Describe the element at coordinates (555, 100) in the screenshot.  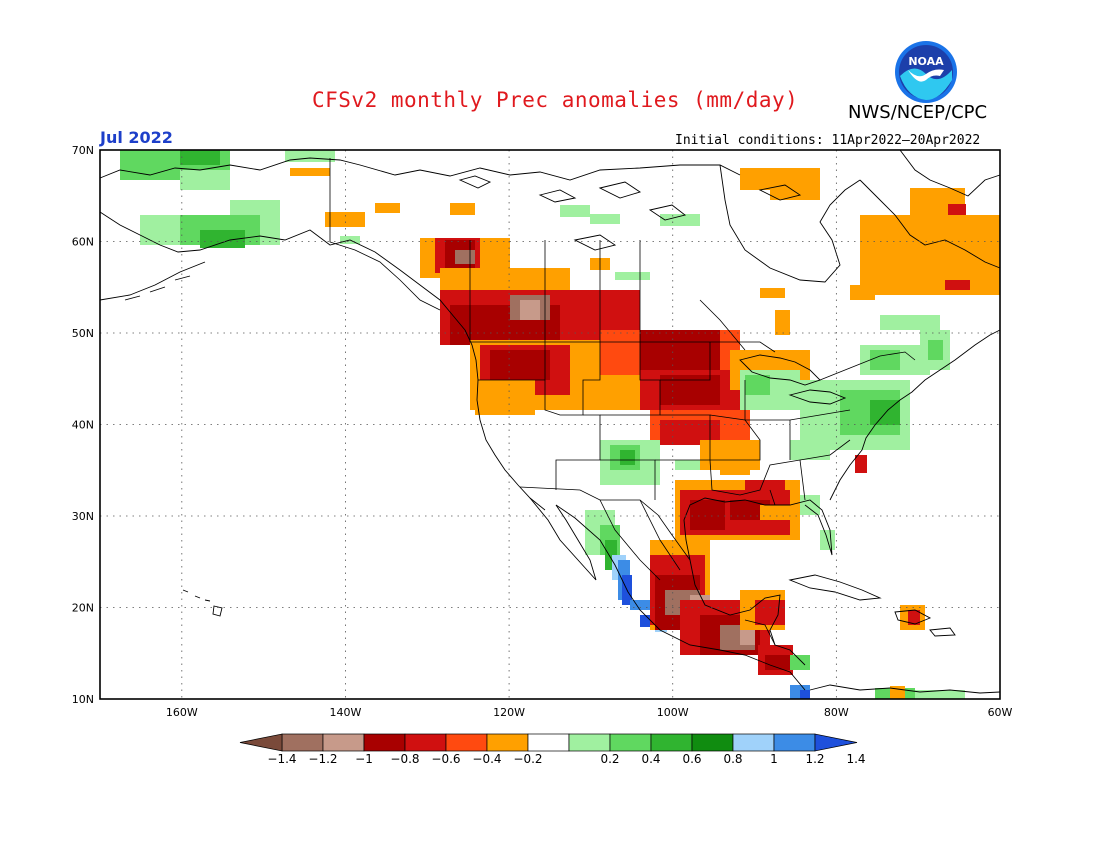
I see `chart-title: CFSv2 monthly Prec anomalies (mm/day)` at that location.